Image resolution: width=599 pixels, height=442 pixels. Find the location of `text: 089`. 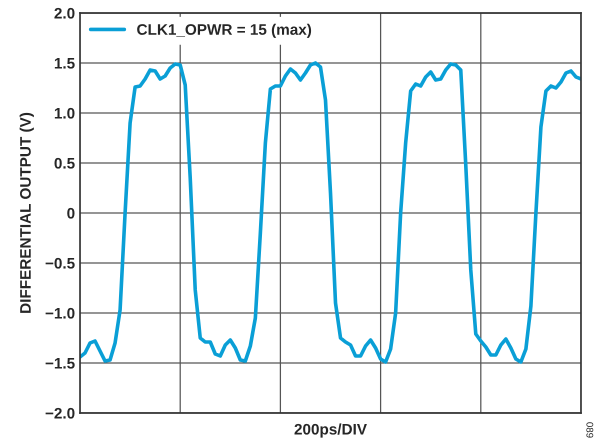

text: 089 is located at coordinates (590, 430).